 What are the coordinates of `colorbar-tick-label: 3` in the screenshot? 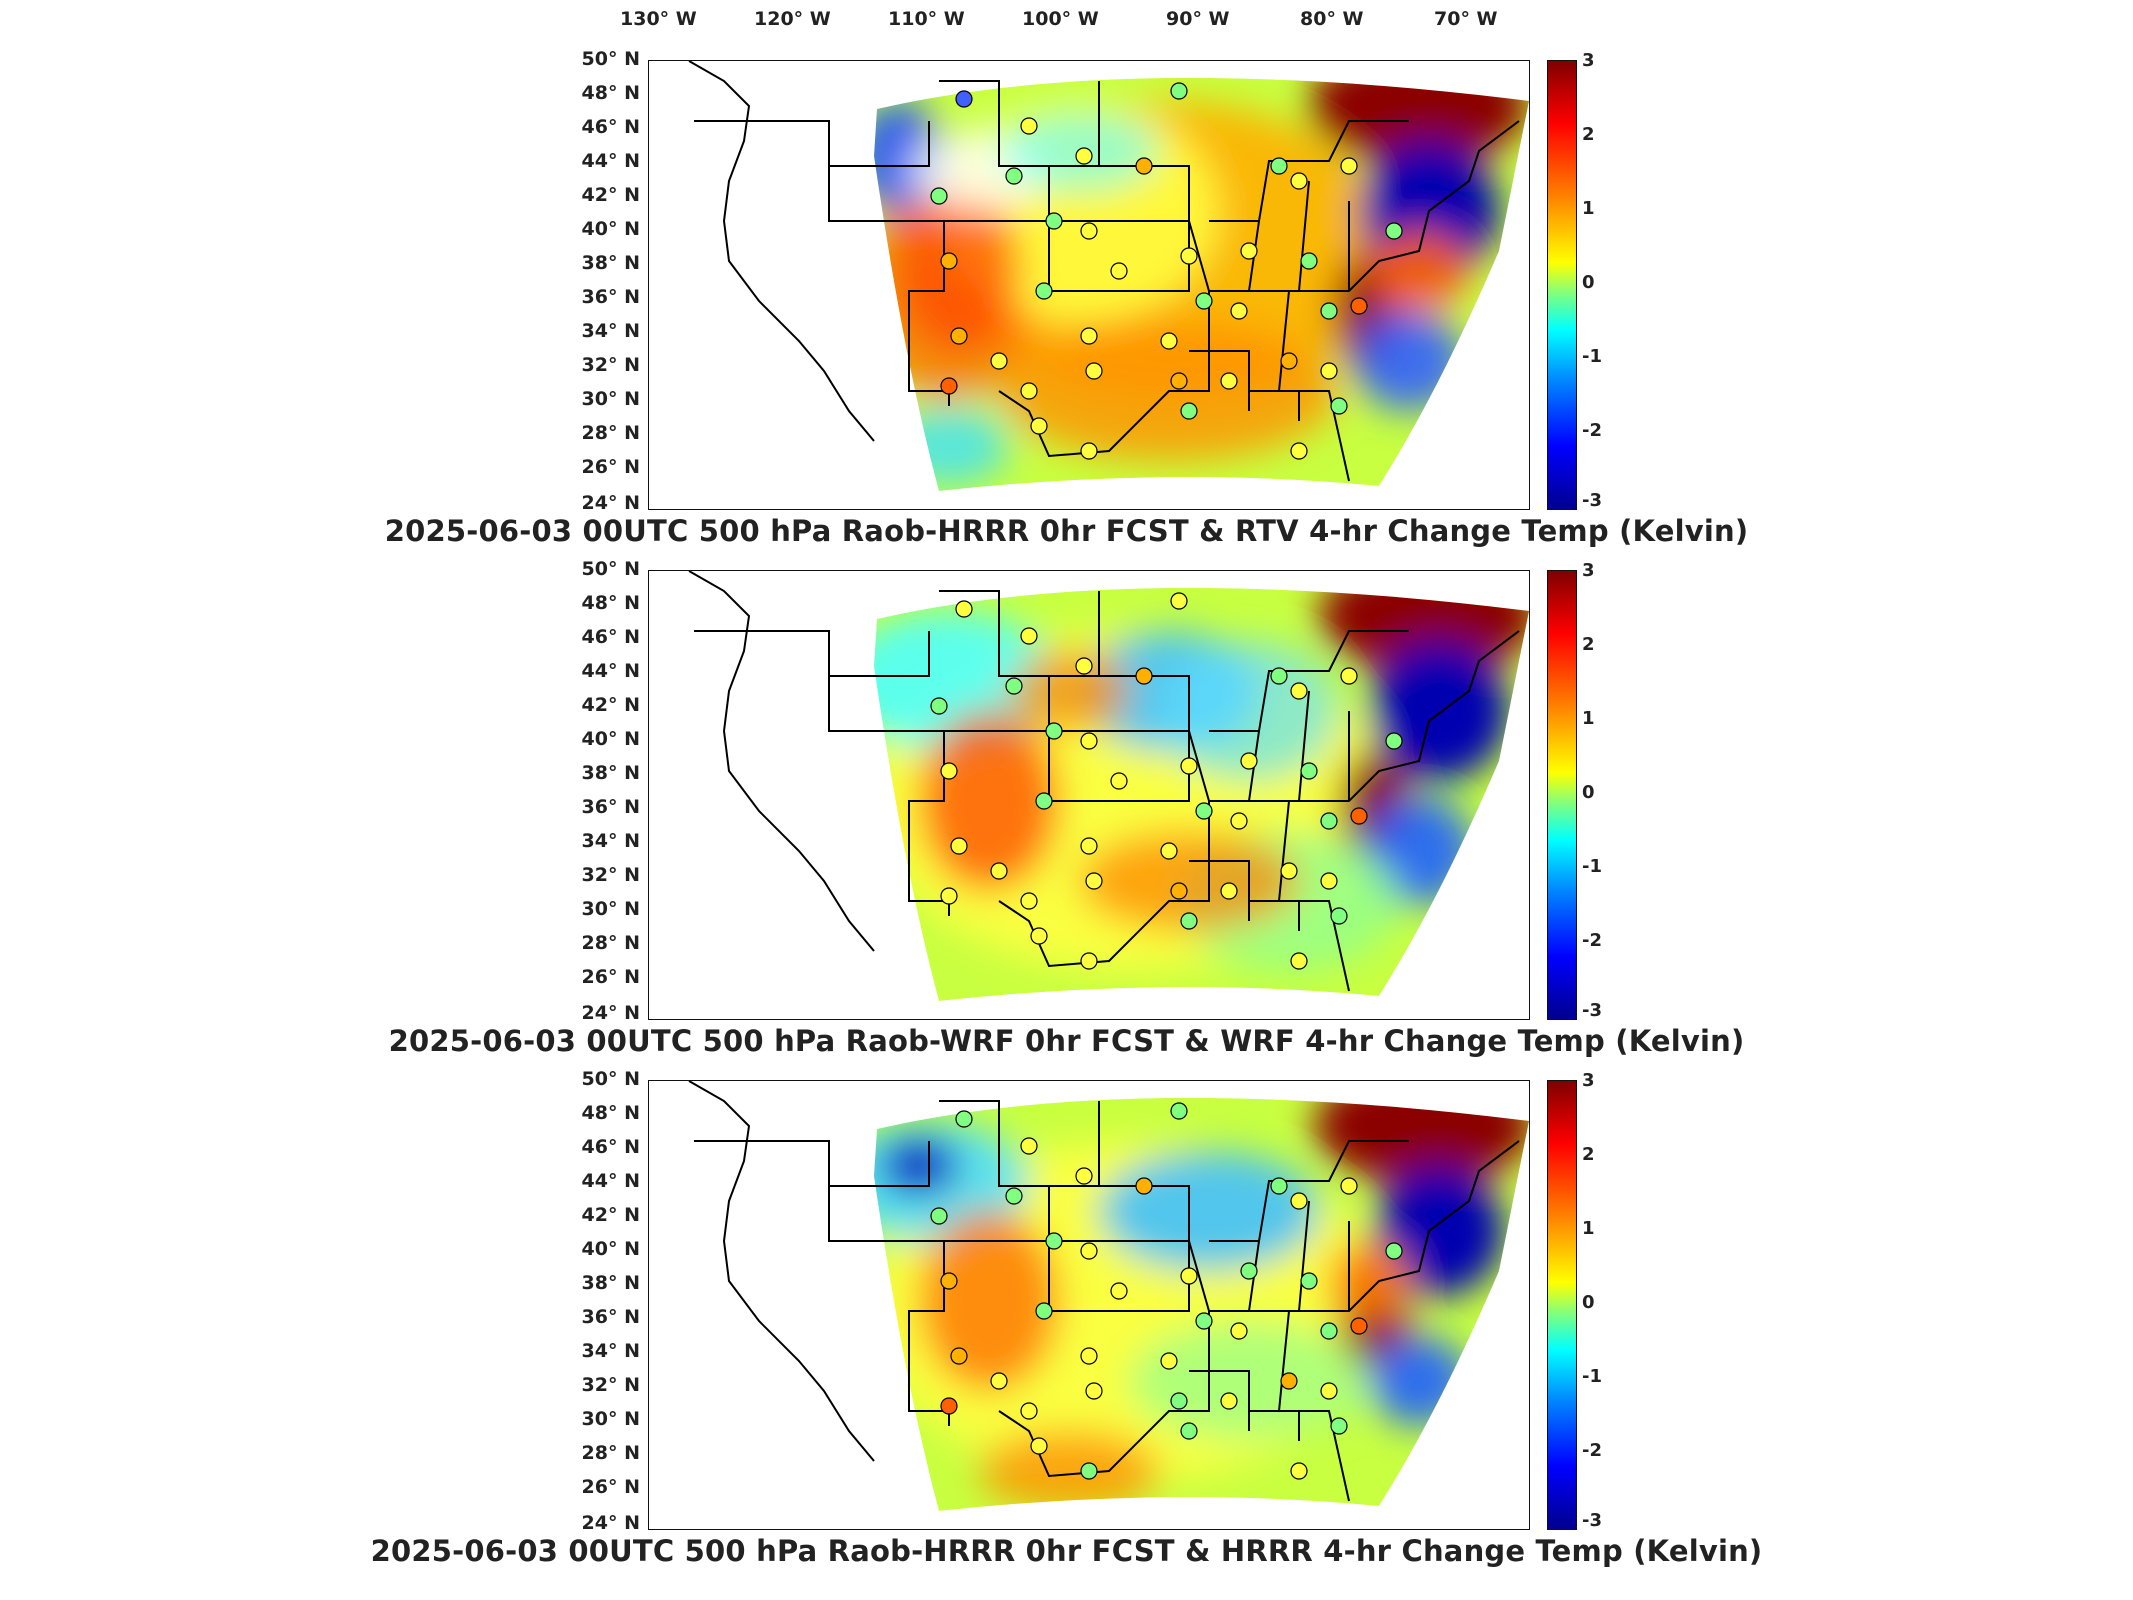 It's located at (1588, 60).